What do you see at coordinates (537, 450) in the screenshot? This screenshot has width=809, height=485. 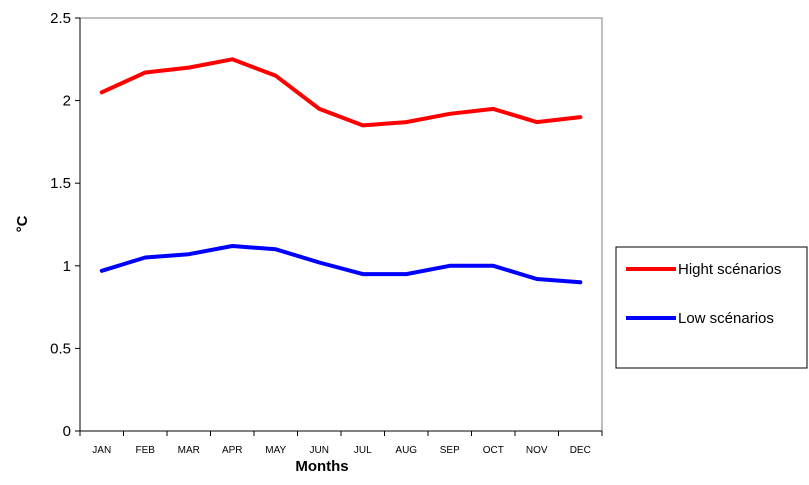 I see `x-tick-label: NOV` at bounding box center [537, 450].